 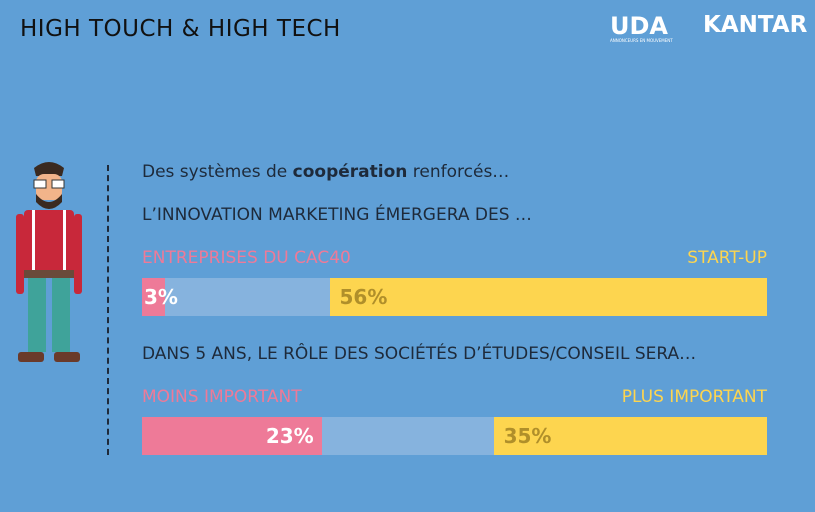 I want to click on value-label: 3%, so click(x=161, y=297).